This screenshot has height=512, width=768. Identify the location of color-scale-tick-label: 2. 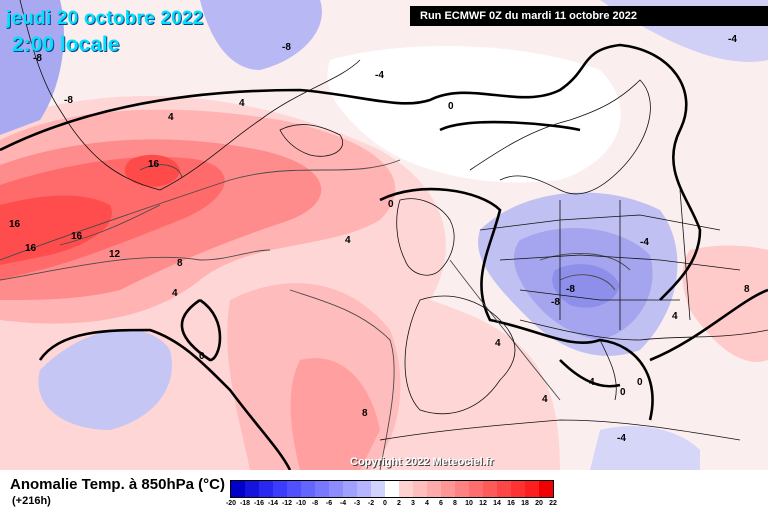
(399, 503).